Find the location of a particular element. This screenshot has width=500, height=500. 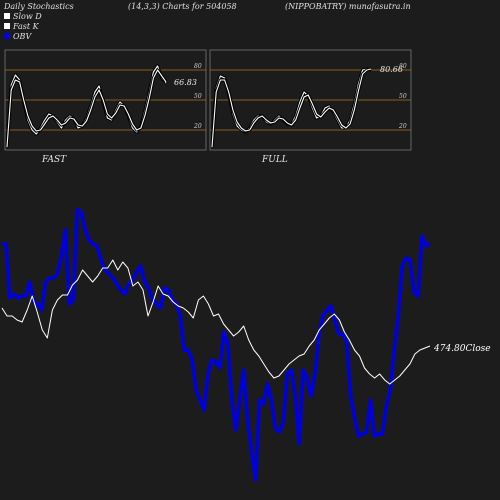

close-value-label: 474.80Close is located at coordinates (462, 349).